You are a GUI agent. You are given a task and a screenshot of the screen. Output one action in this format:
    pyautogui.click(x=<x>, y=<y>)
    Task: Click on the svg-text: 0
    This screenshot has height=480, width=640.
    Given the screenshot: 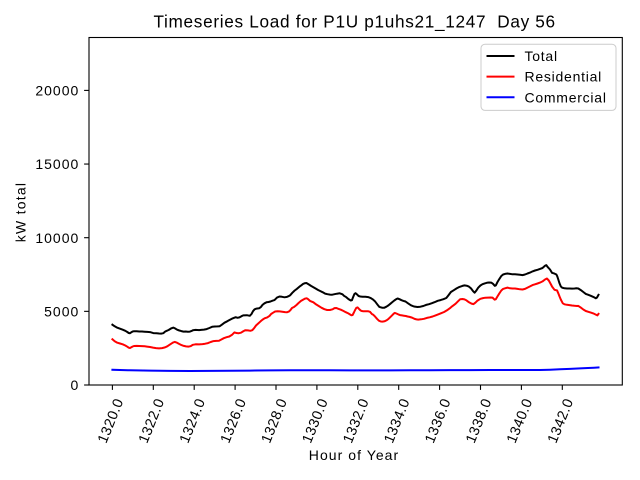 What is the action you would take?
    pyautogui.click(x=75, y=385)
    